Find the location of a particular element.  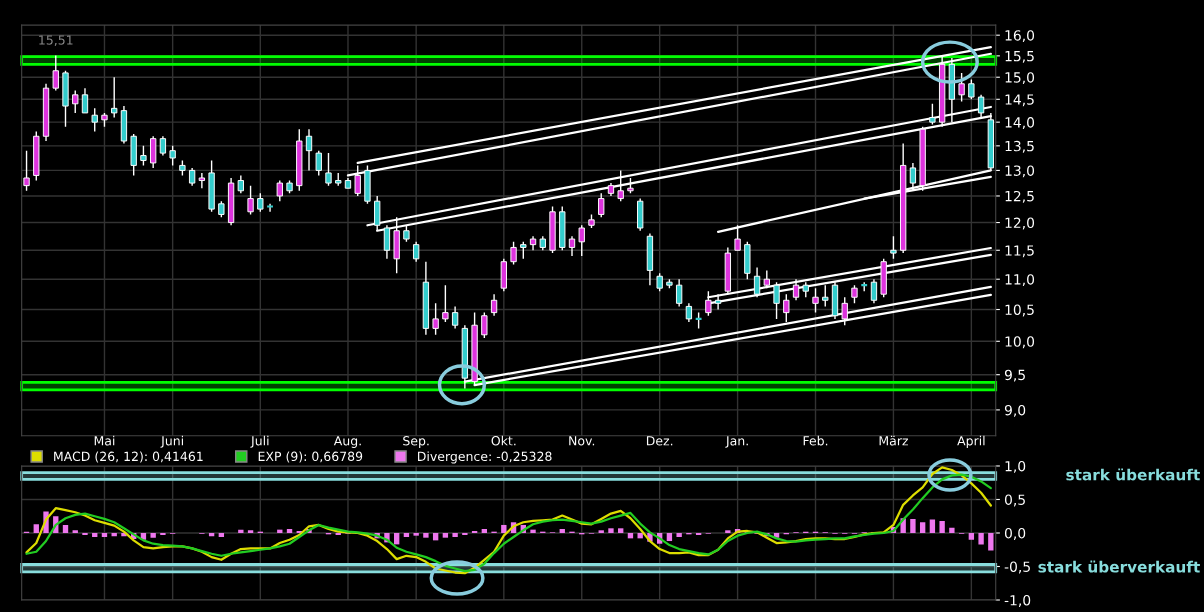

x-tick-label: Aug. is located at coordinates (347, 442).